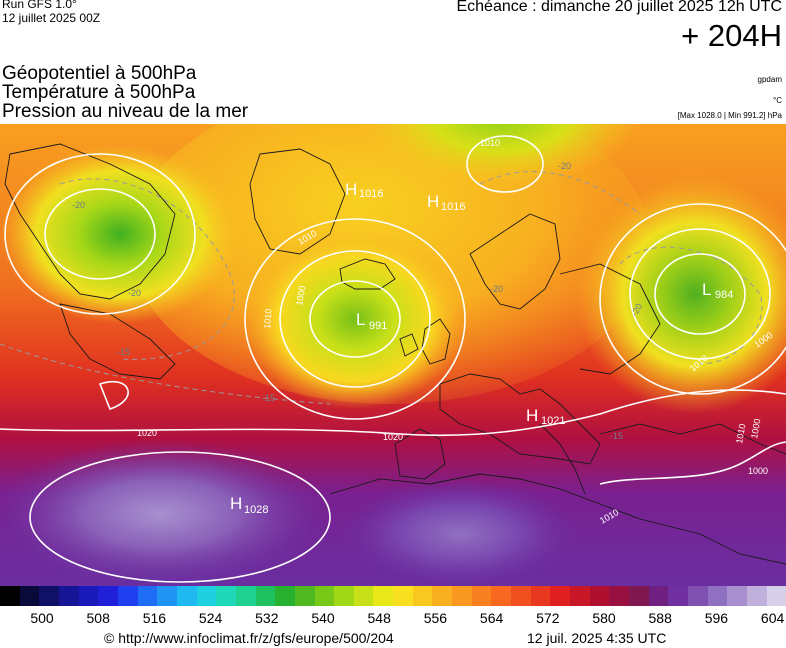 Image resolution: width=786 pixels, height=648 pixels. I want to click on unit-temperature: °C, so click(777, 100).